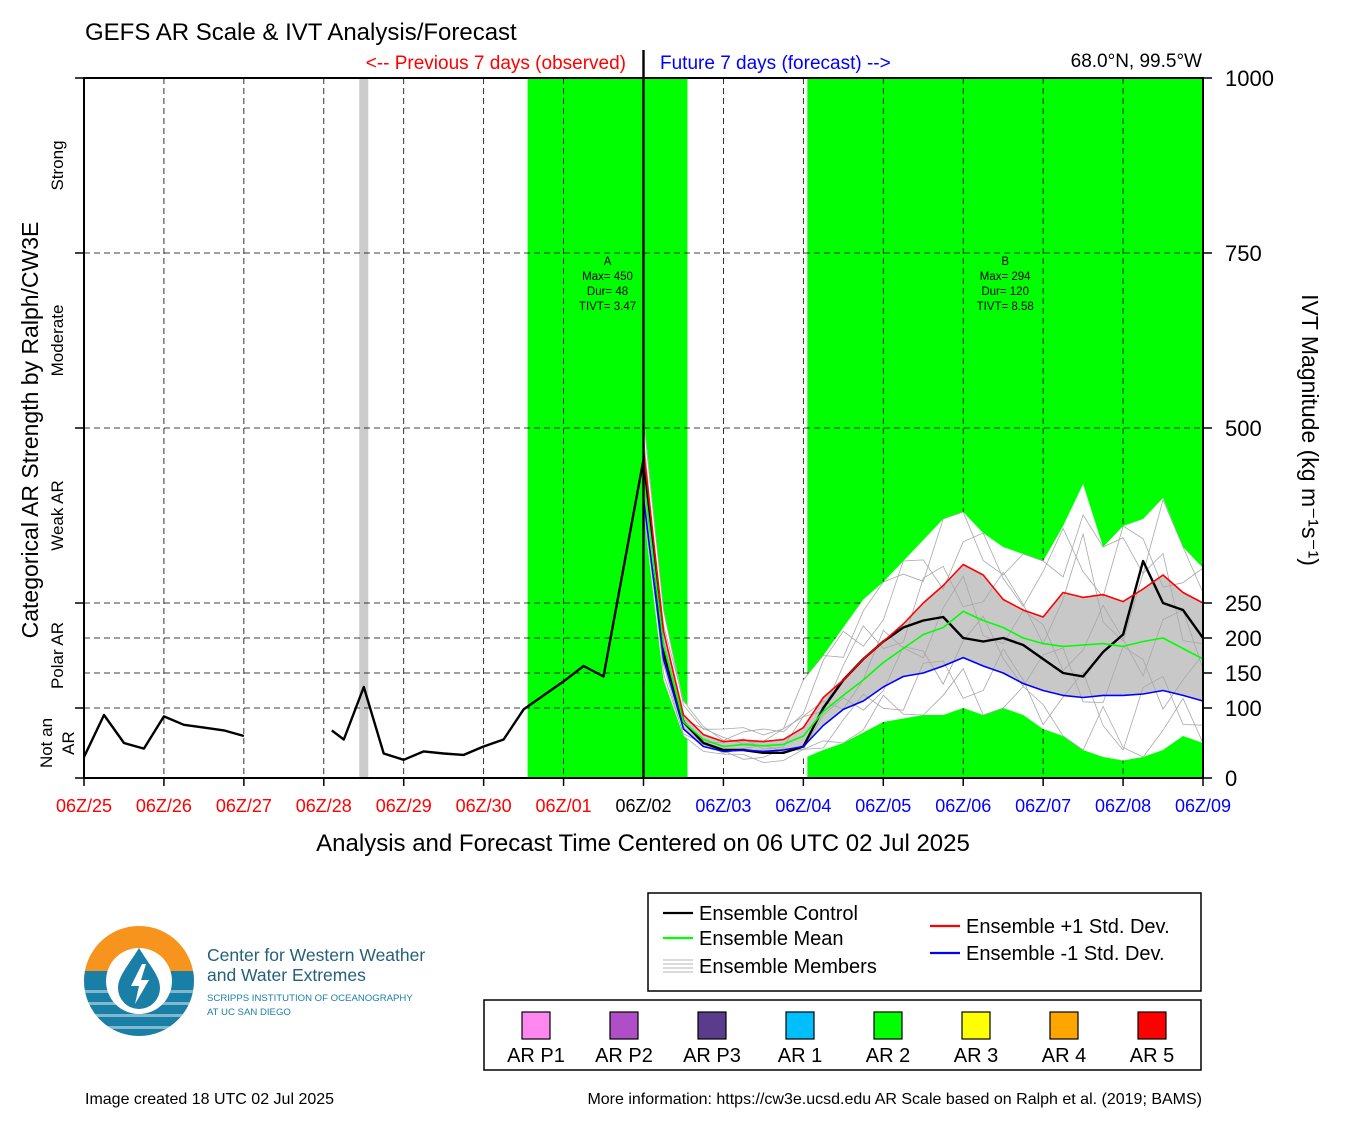 This screenshot has width=1348, height=1128. I want to click on legend-label-ensemble-1-std-dev: Ensemble +1 Std. Dev., so click(1068, 927).